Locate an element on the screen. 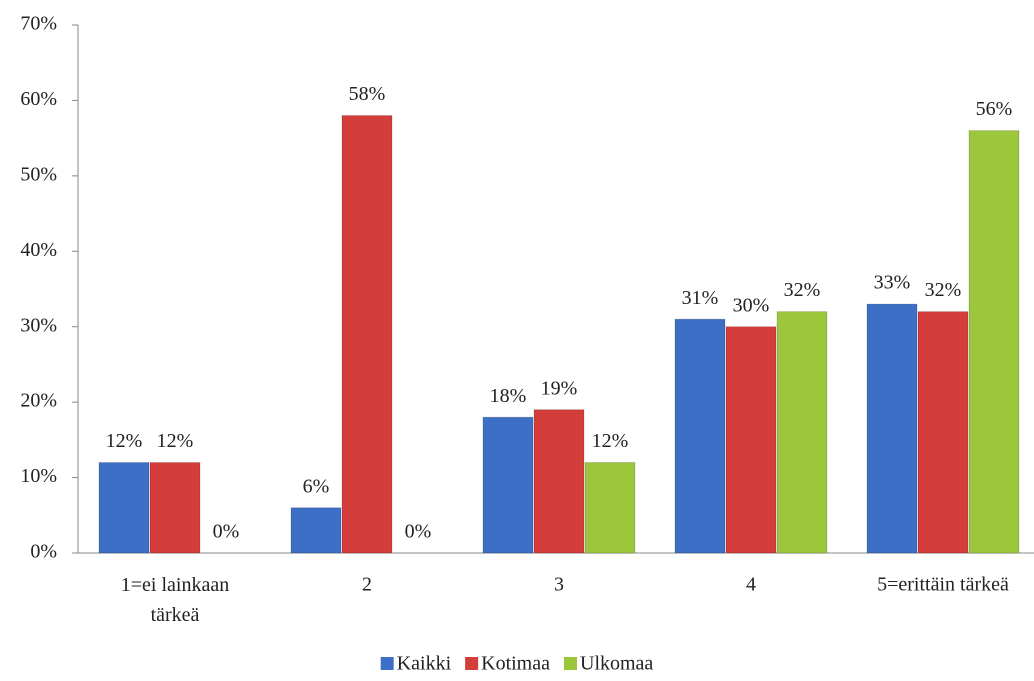 Image resolution: width=1034 pixels, height=681 pixels. value-label: 30% is located at coordinates (751, 305).